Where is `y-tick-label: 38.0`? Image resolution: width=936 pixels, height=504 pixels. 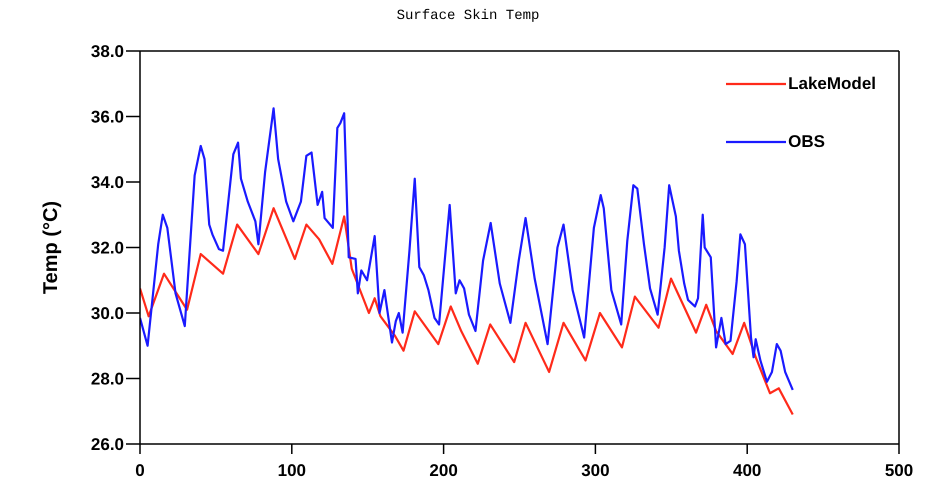 y-tick-label: 38.0 is located at coordinates (107, 52).